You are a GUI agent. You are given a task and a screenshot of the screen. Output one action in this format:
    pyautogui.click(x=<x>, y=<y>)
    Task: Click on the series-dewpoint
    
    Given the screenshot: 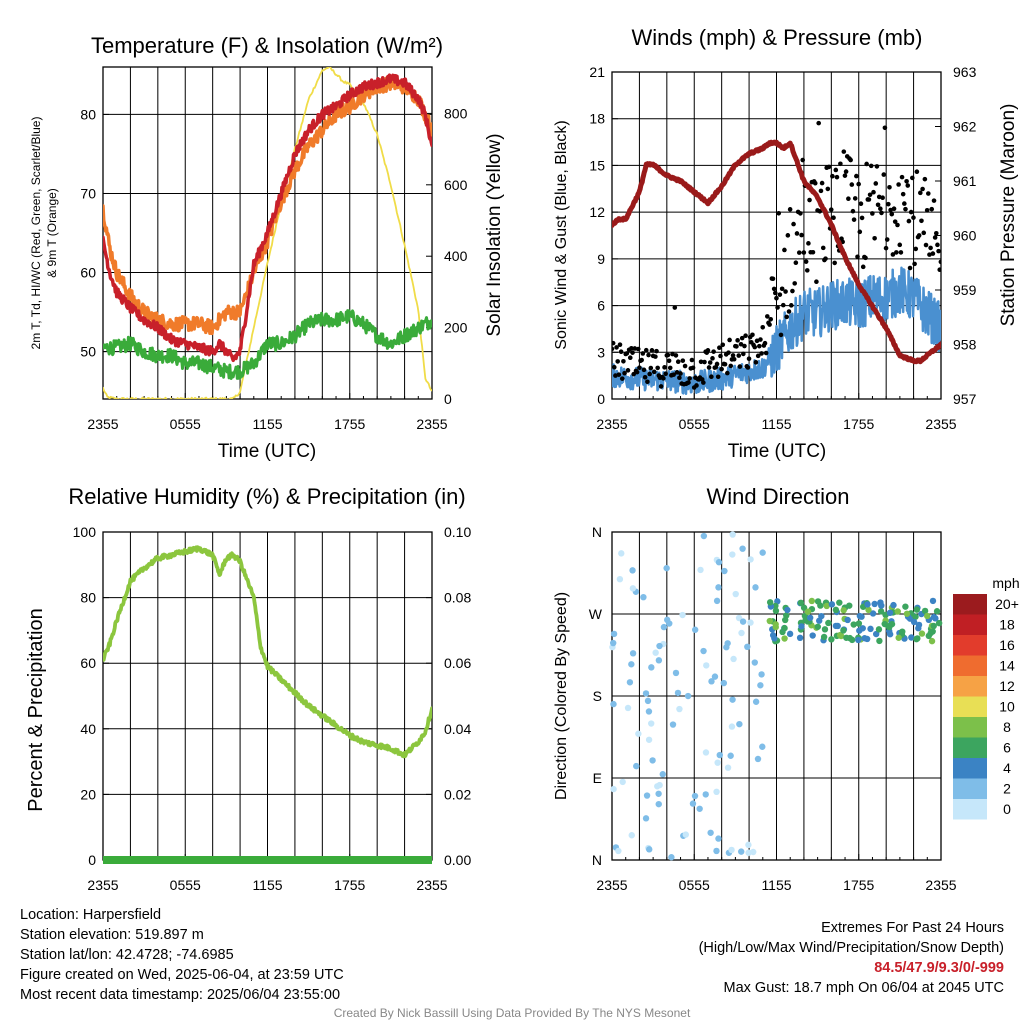 What is the action you would take?
    pyautogui.click(x=267, y=344)
    